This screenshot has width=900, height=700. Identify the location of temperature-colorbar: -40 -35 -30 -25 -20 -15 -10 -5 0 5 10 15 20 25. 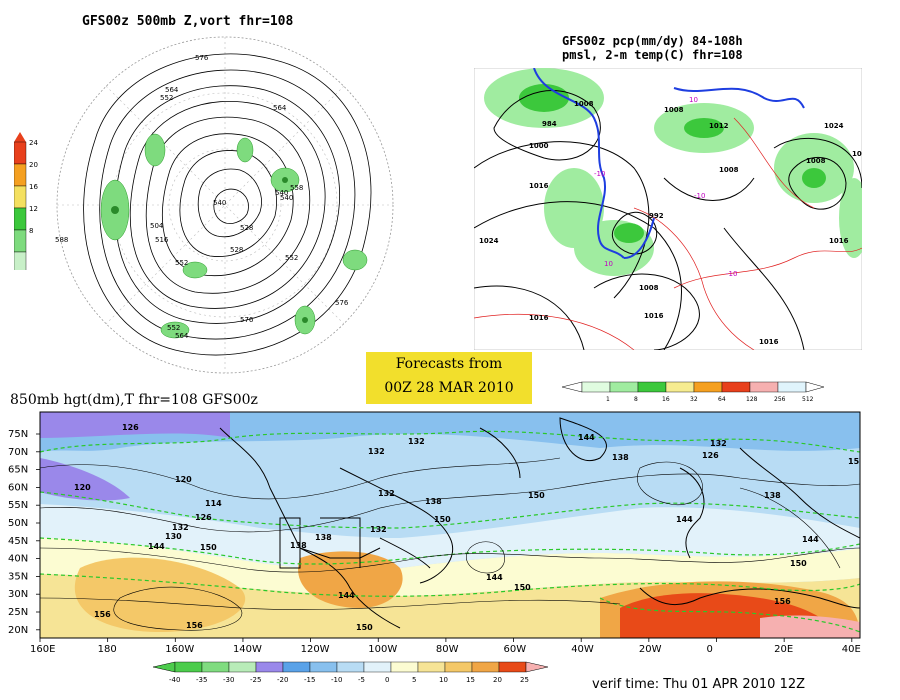
(350, 672).